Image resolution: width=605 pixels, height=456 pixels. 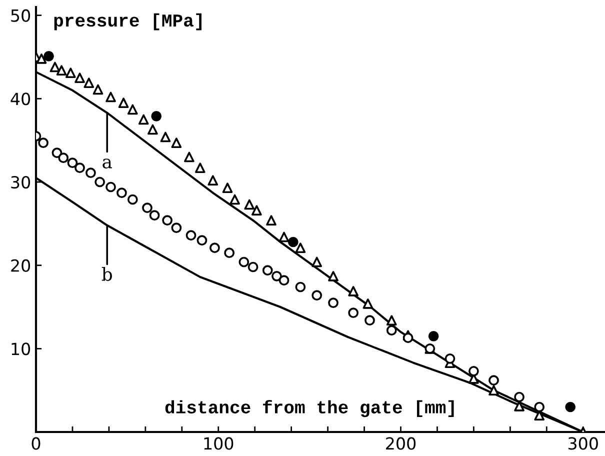 I want to click on annotation: a, so click(x=107, y=163).